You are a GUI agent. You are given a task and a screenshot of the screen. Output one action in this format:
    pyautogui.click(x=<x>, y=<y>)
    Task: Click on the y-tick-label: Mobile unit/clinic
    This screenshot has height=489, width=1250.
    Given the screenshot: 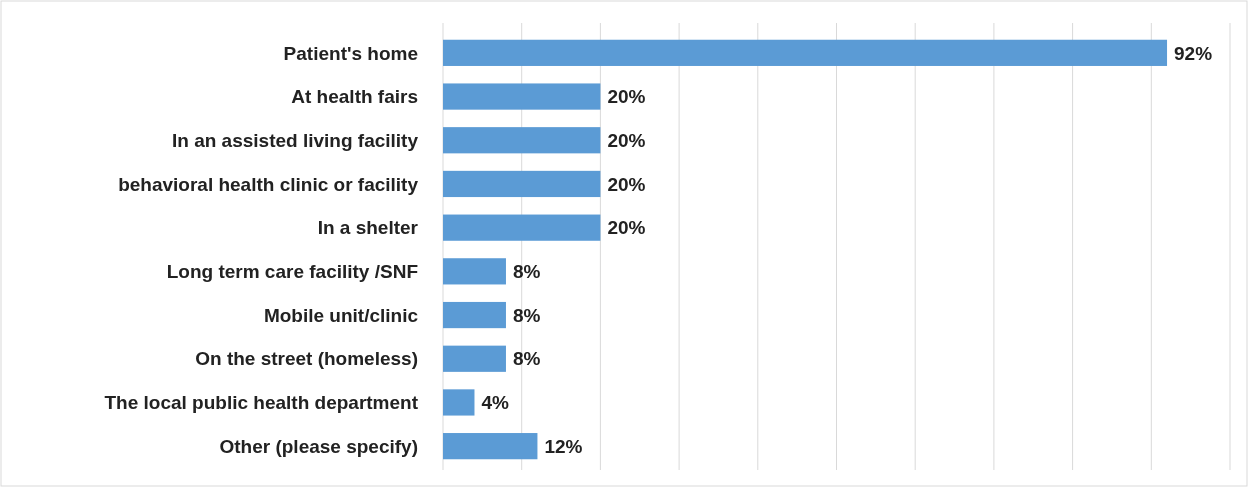 What is the action you would take?
    pyautogui.click(x=341, y=315)
    